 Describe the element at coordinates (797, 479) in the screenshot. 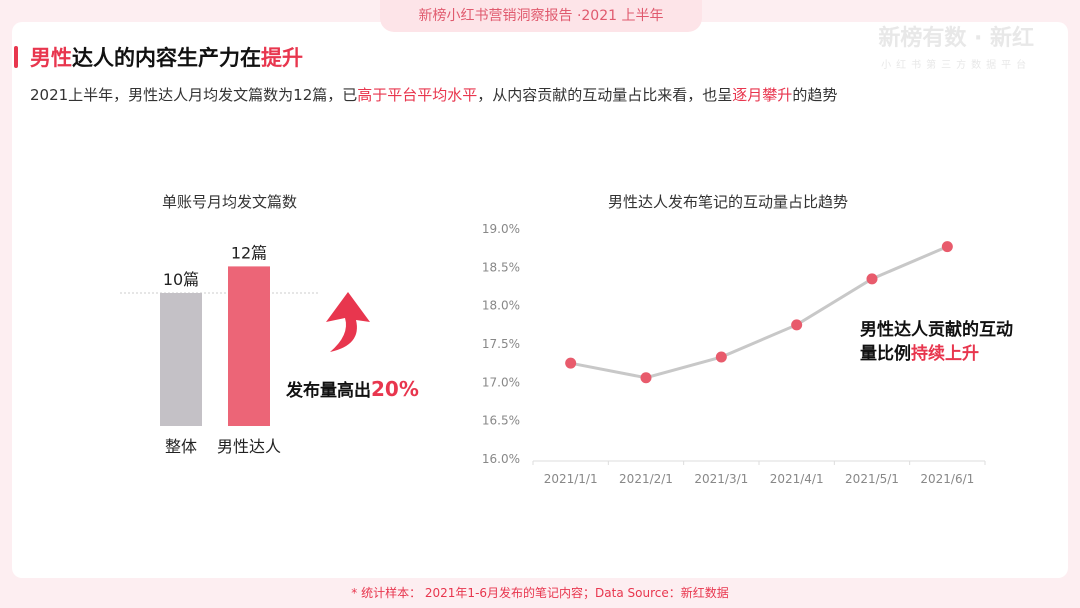

I see `x-tick-label: 2021/4/1` at that location.